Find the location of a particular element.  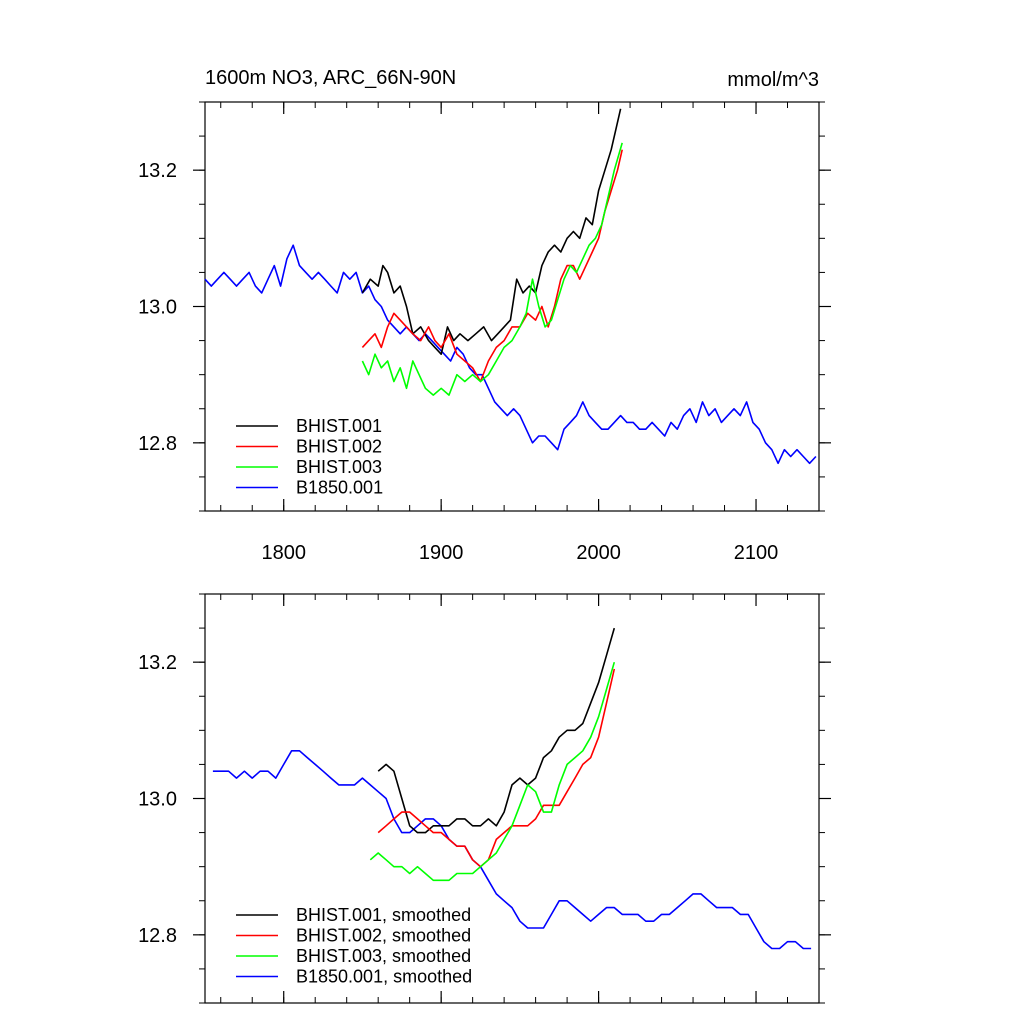

x-tick-label: 1900 is located at coordinates (441, 553).